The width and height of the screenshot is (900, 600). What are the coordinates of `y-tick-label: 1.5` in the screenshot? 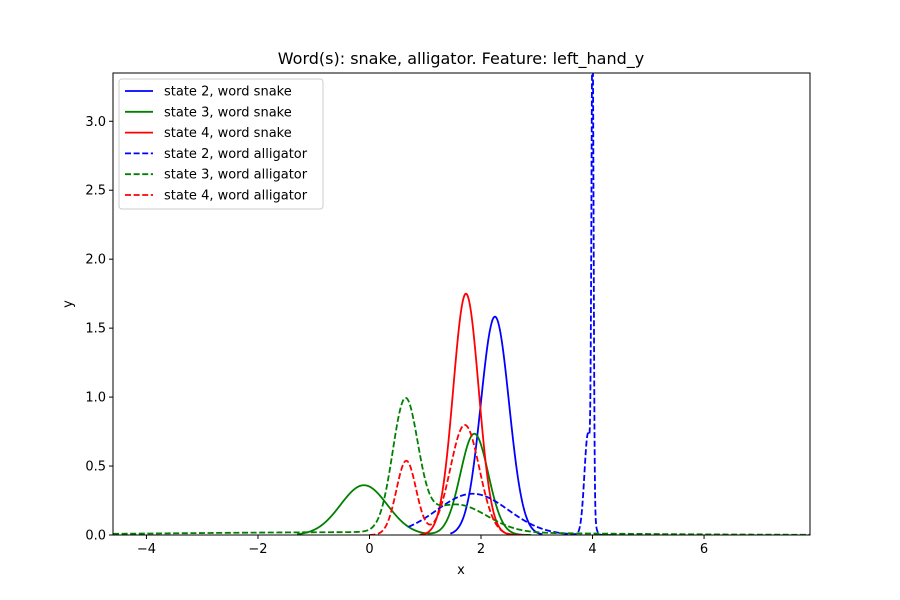 It's located at (95, 329).